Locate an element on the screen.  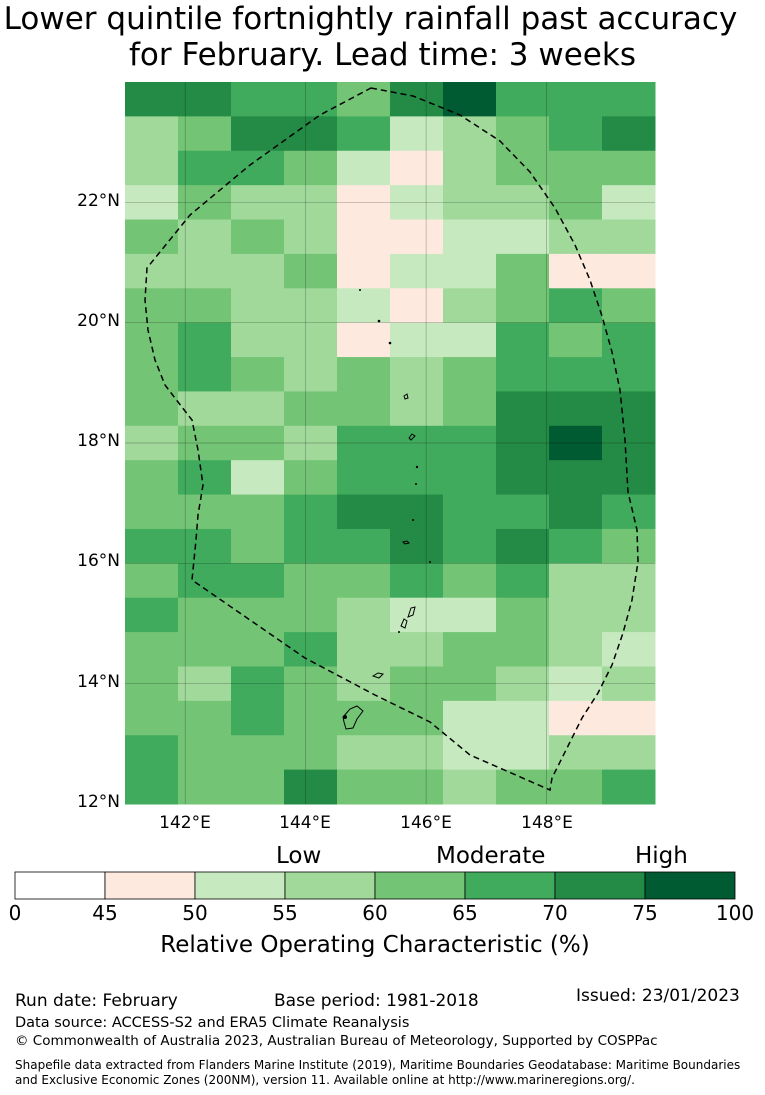
colorbar-label: Relative Operating Characteristic (%) is located at coordinates (375, 945).